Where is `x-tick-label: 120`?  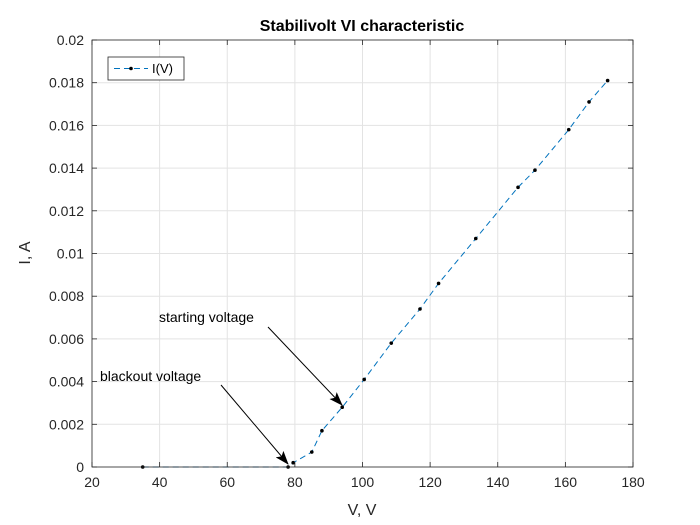 x-tick-label: 120 is located at coordinates (430, 482).